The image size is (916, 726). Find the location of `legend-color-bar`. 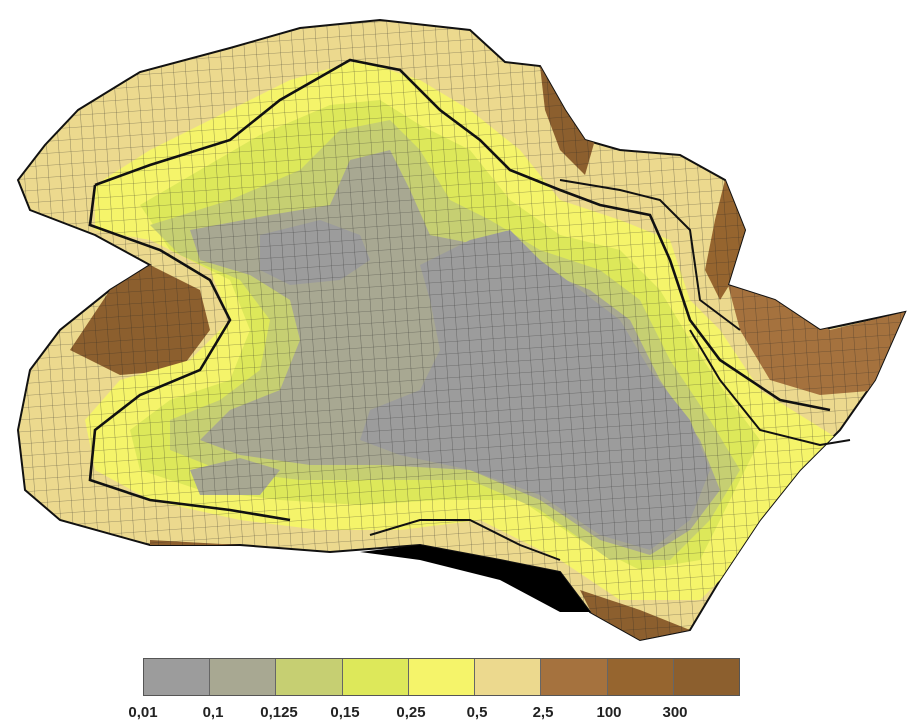

legend-color-bar is located at coordinates (441, 677).